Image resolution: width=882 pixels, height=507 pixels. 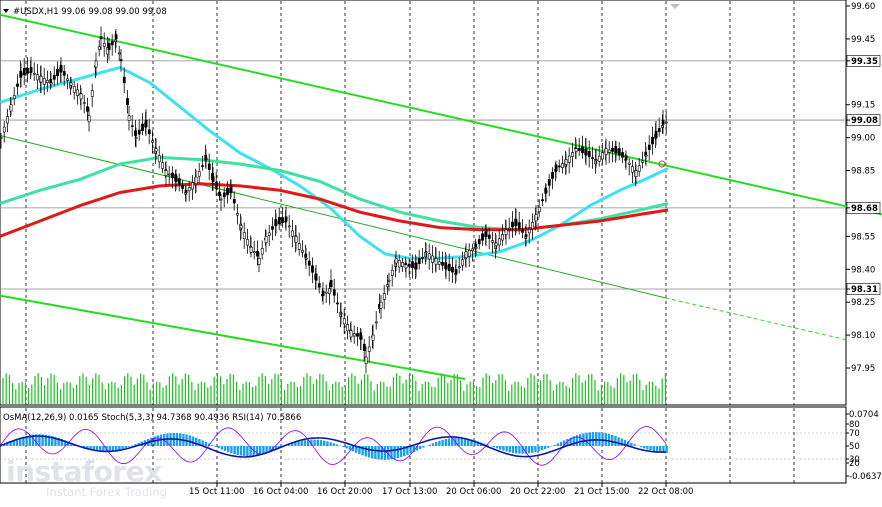 I want to click on price-tick-label: 98.31, so click(x=864, y=290).